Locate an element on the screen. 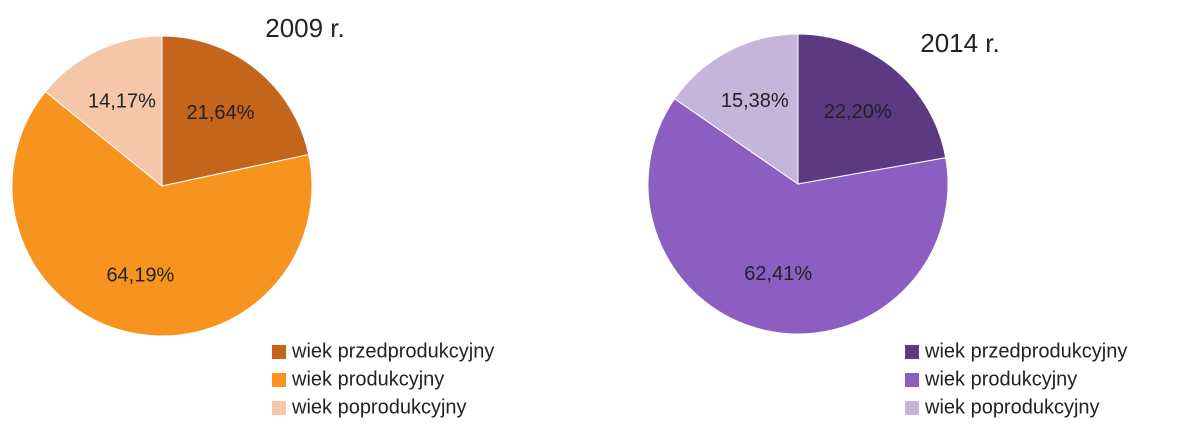 This screenshot has height=428, width=1183. data-label: 14,17% is located at coordinates (122, 101).